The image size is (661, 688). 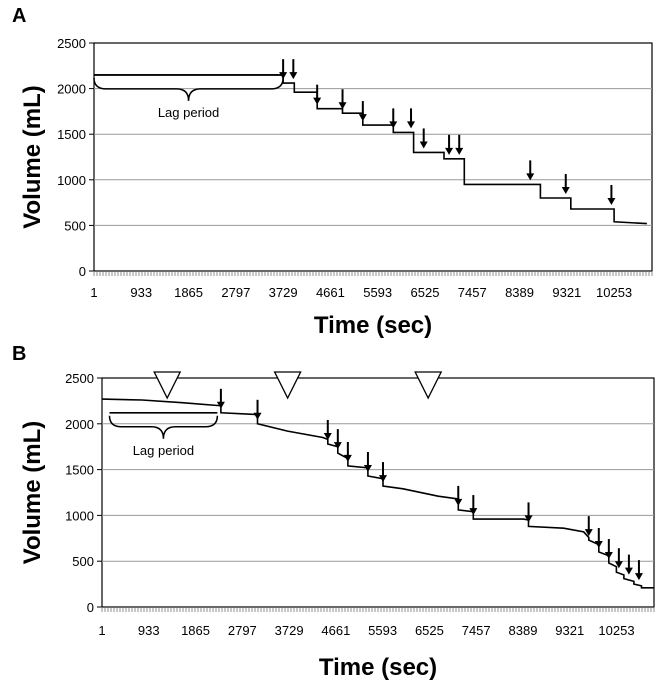 What do you see at coordinates (472, 292) in the screenshot?
I see `x-tick-label: 7457` at bounding box center [472, 292].